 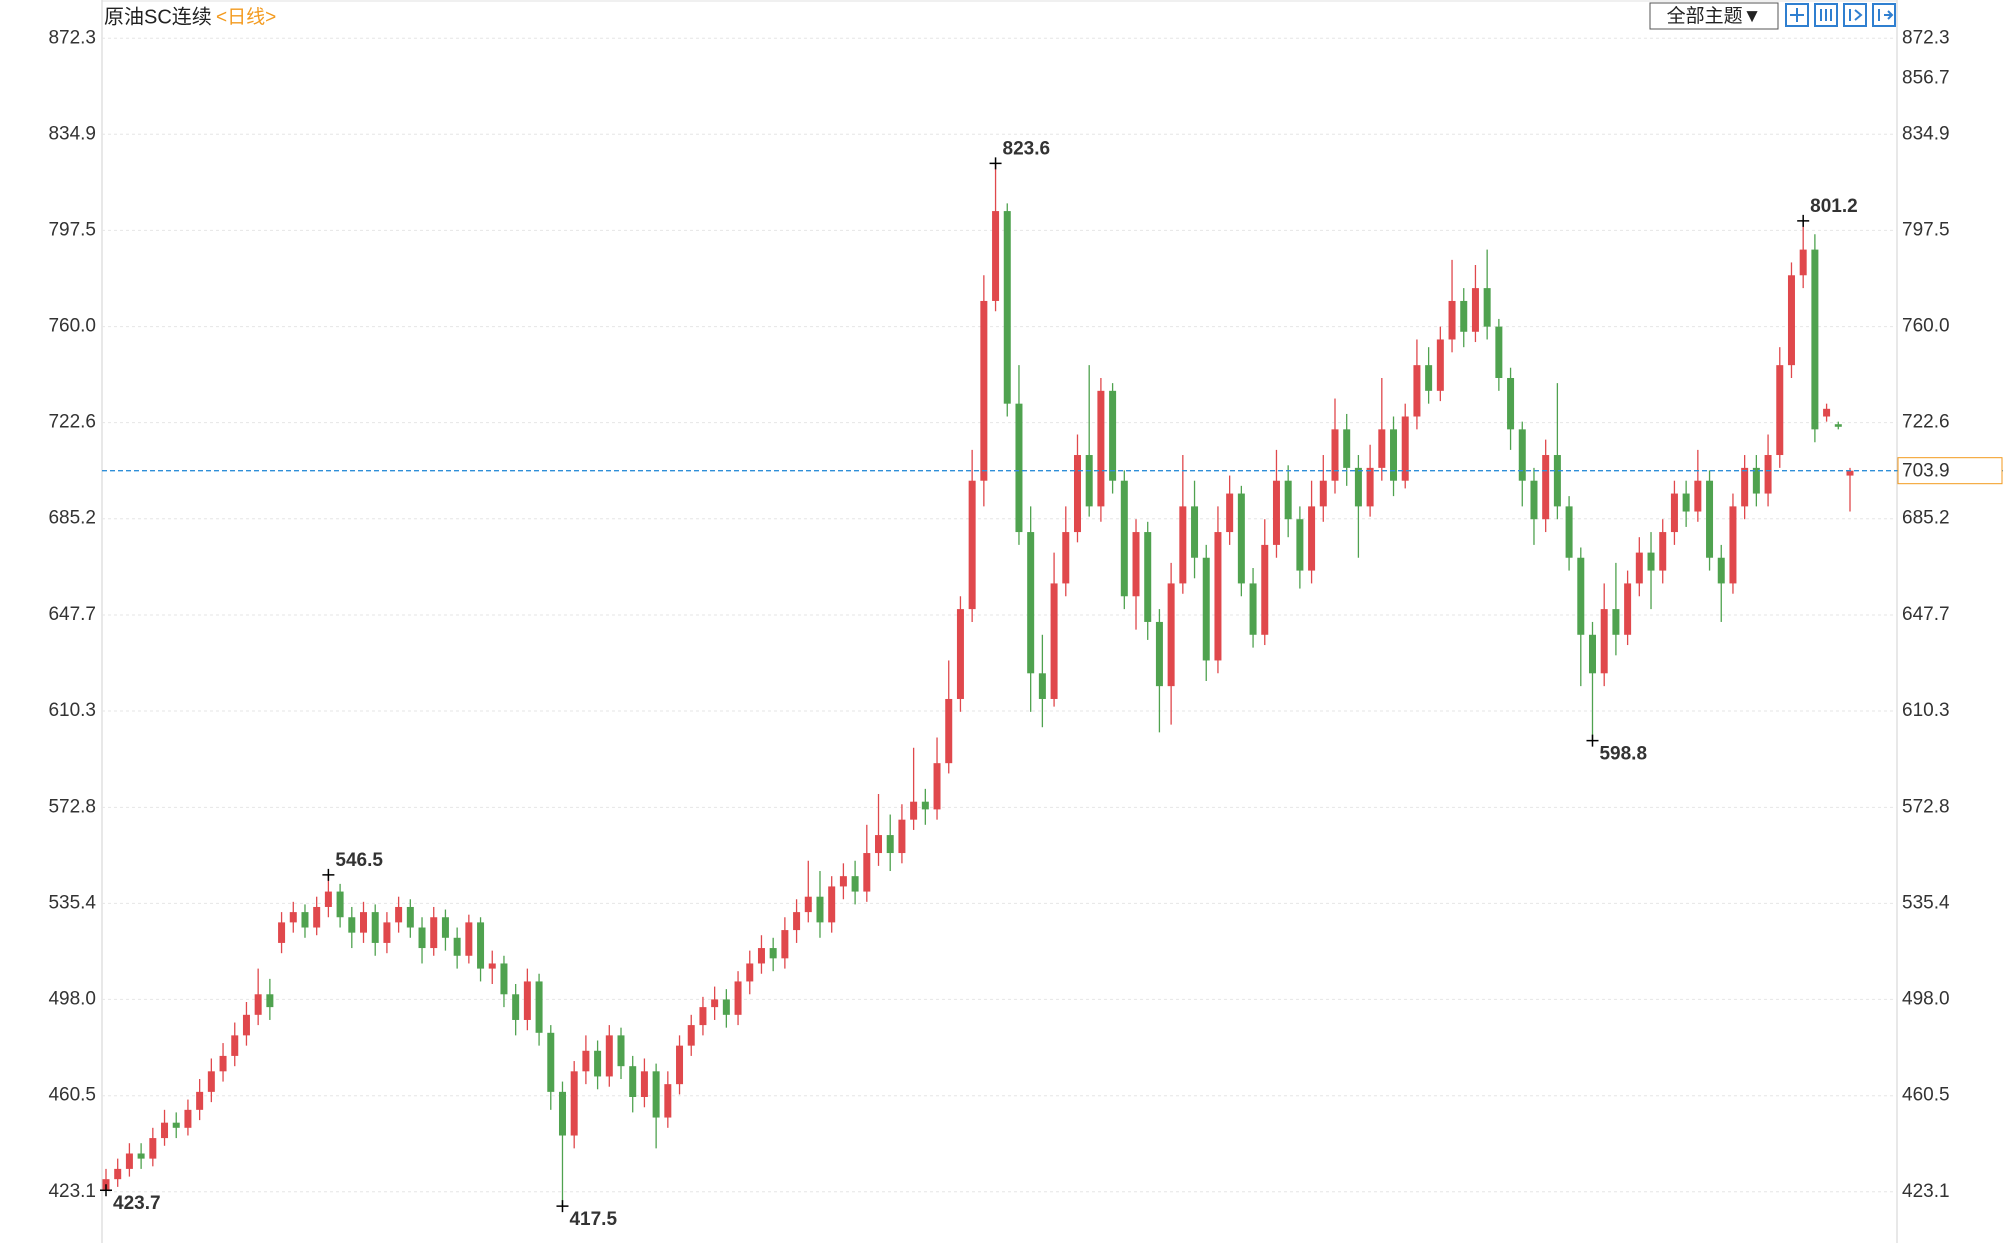 I want to click on y-tick-label: 834.9, so click(x=72, y=133).